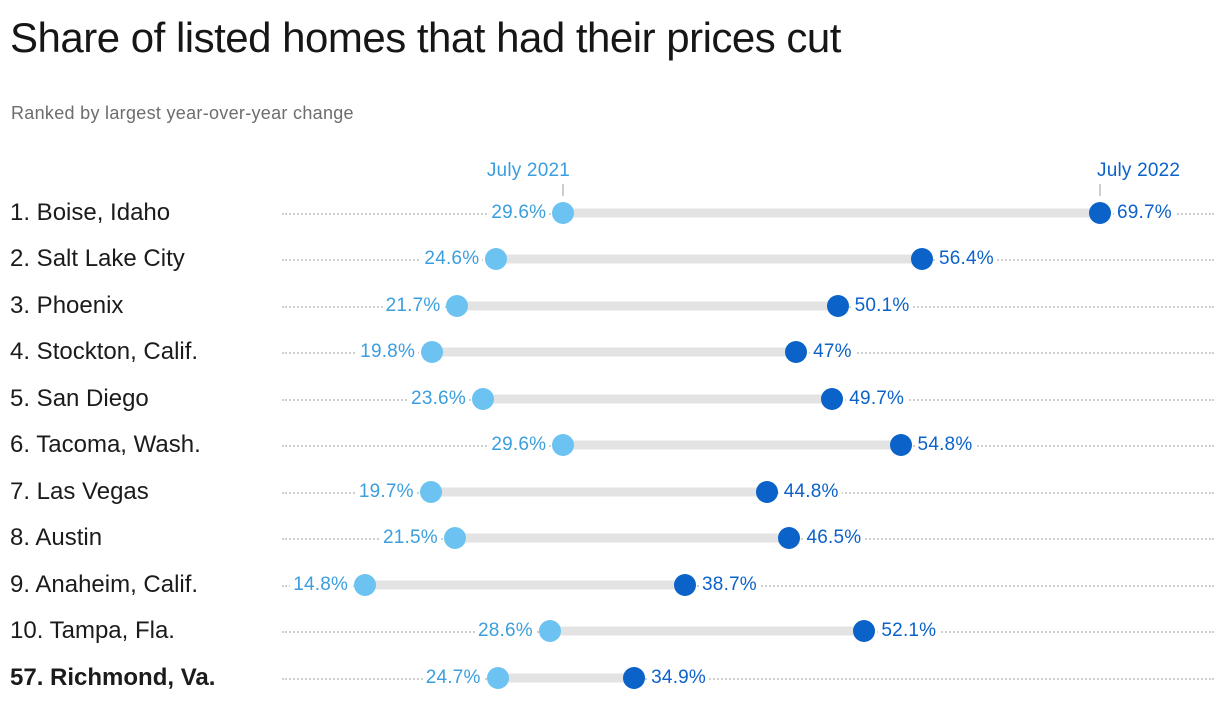 The image size is (1220, 724). Describe the element at coordinates (105, 445) in the screenshot. I see `row-label: 6. Tacoma, Wash.` at that location.